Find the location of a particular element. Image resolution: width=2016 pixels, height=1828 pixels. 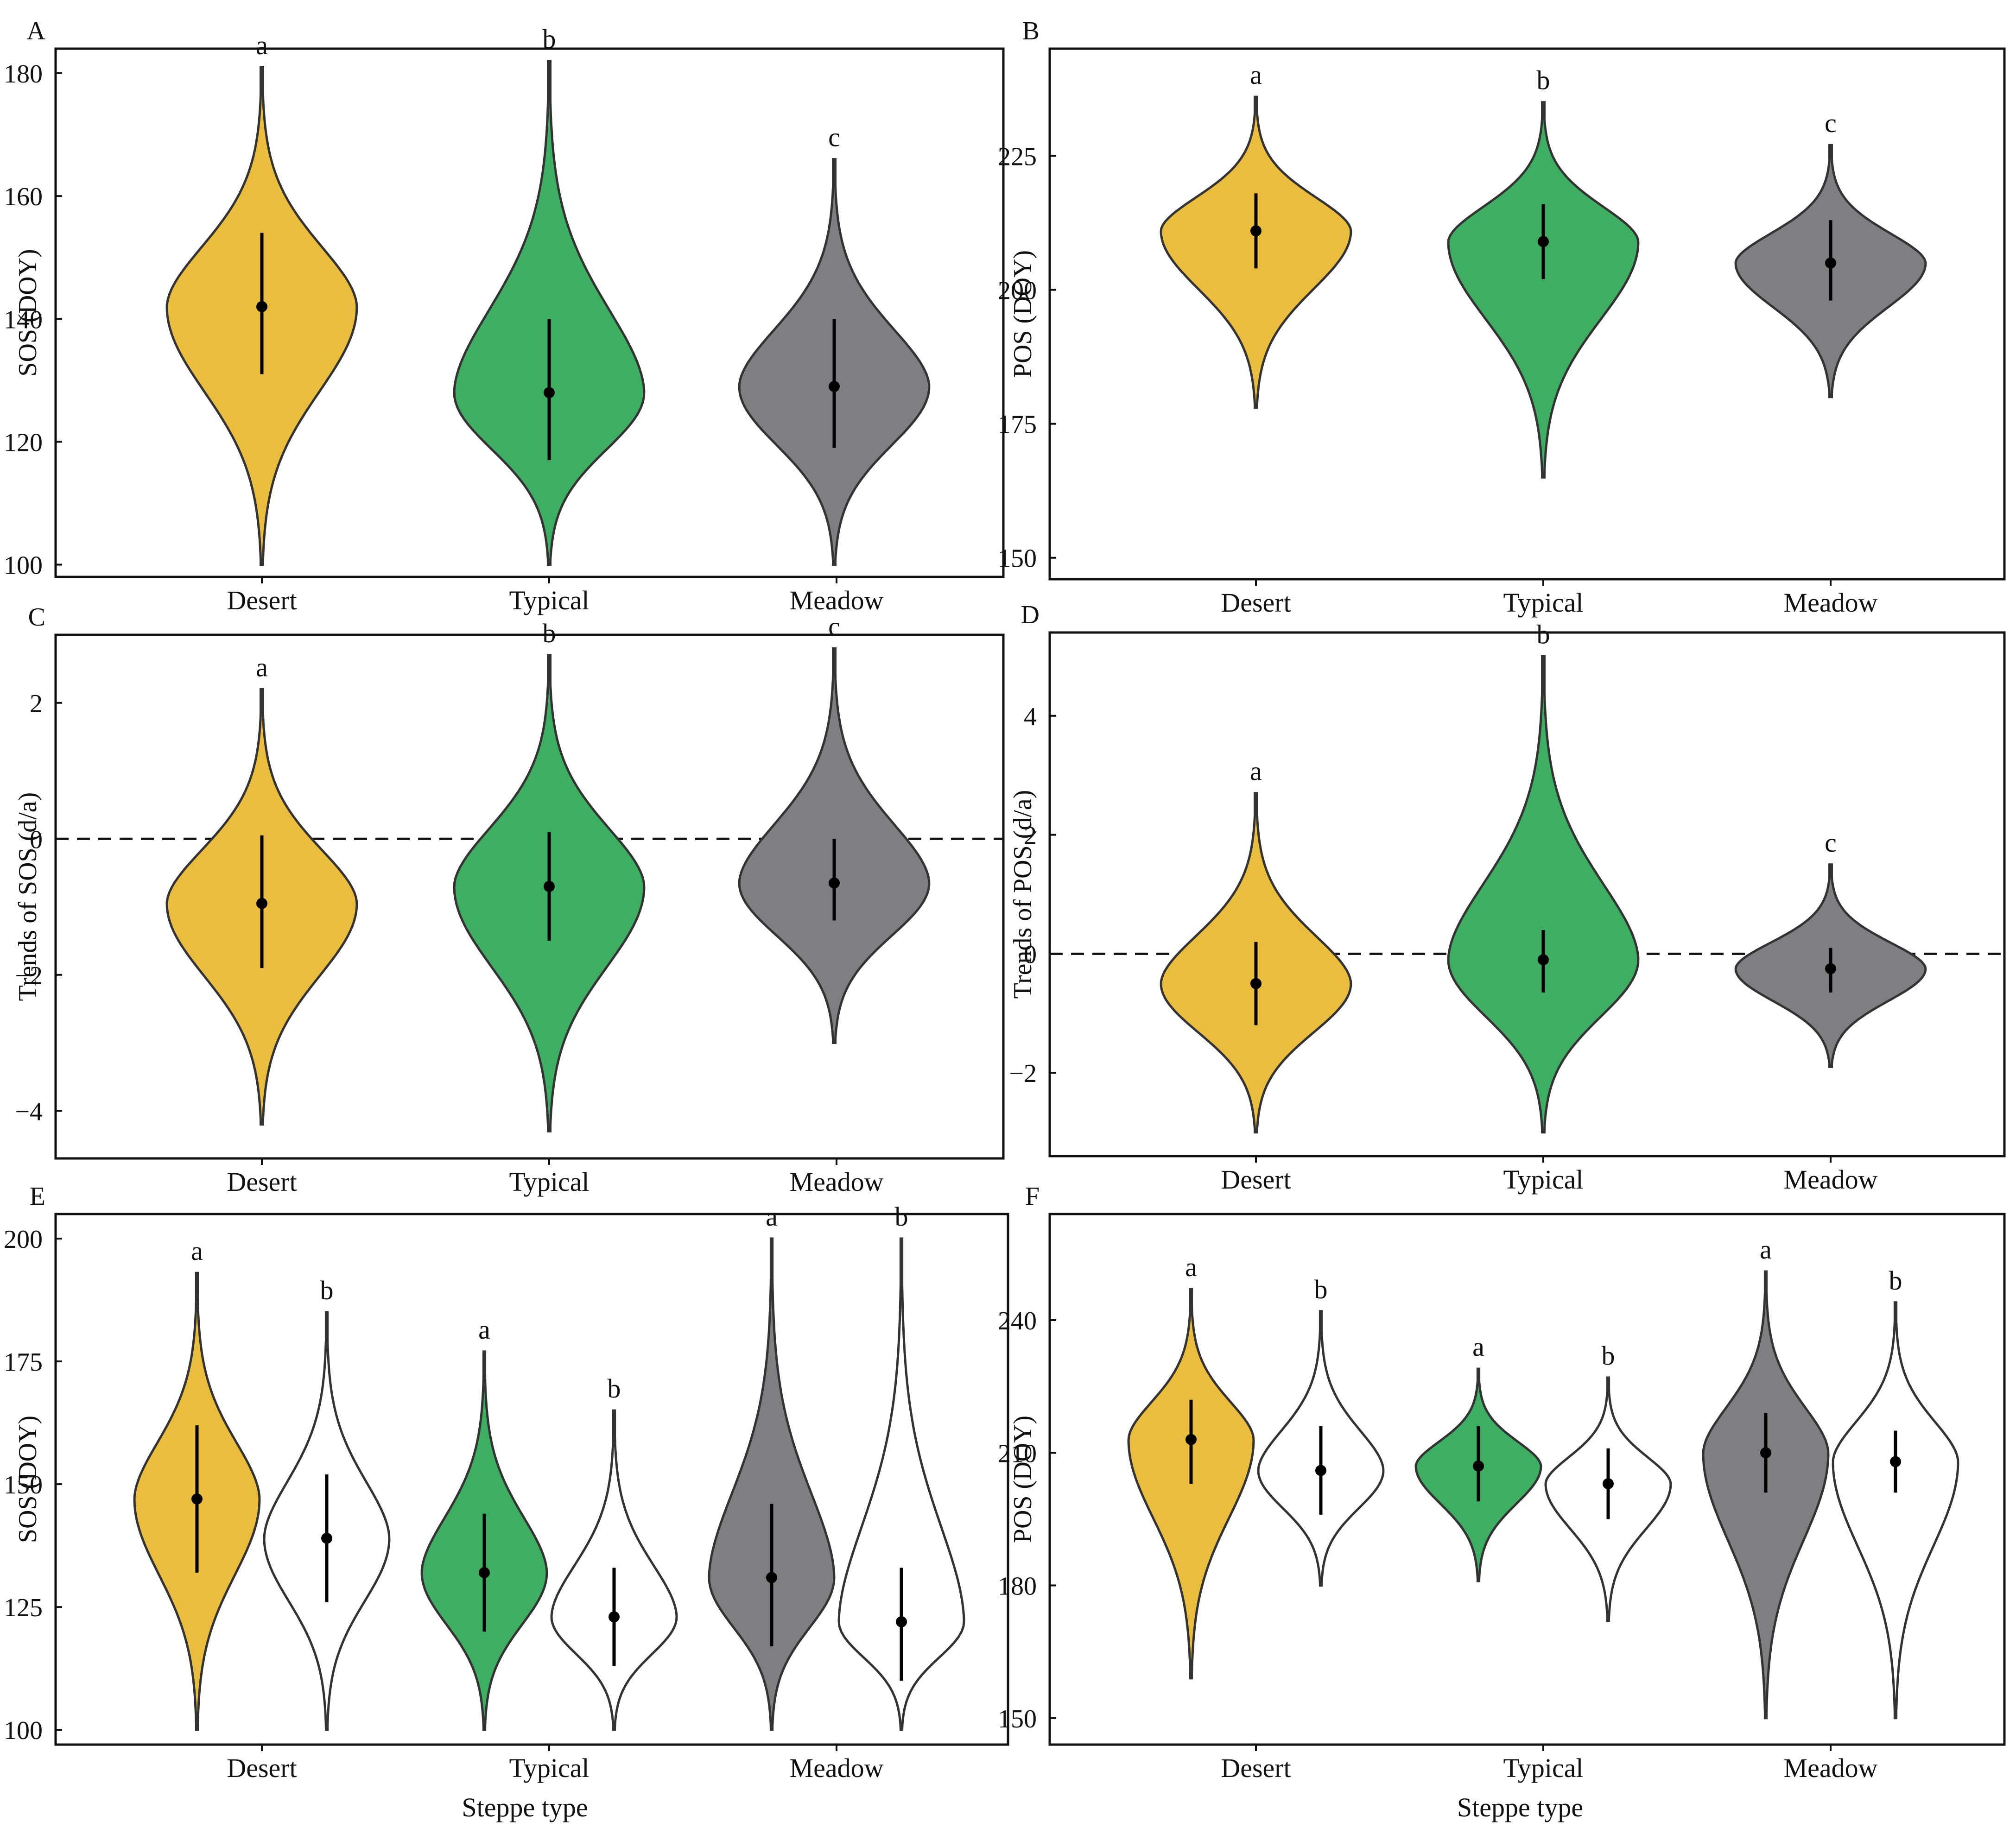

y-axis-label: Trends of SOS (d/a) is located at coordinates (28, 896).